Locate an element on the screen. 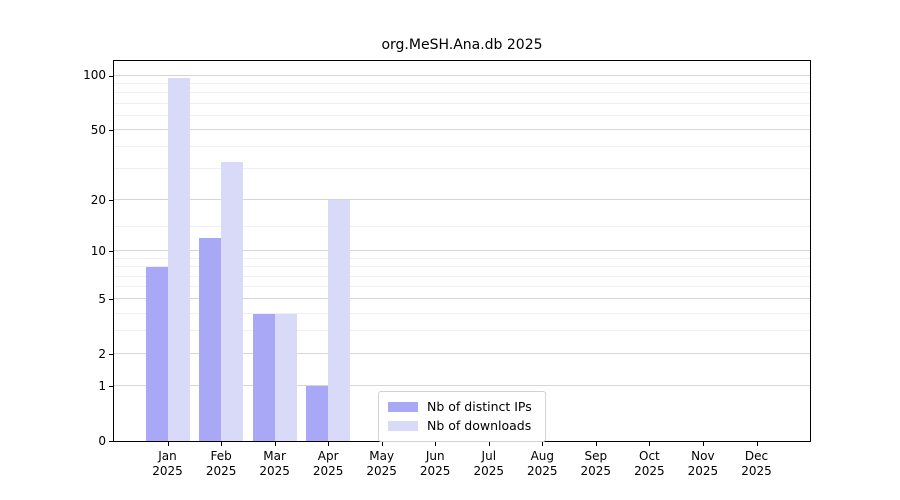  x-tick-label: Sep 2025 is located at coordinates (596, 464).